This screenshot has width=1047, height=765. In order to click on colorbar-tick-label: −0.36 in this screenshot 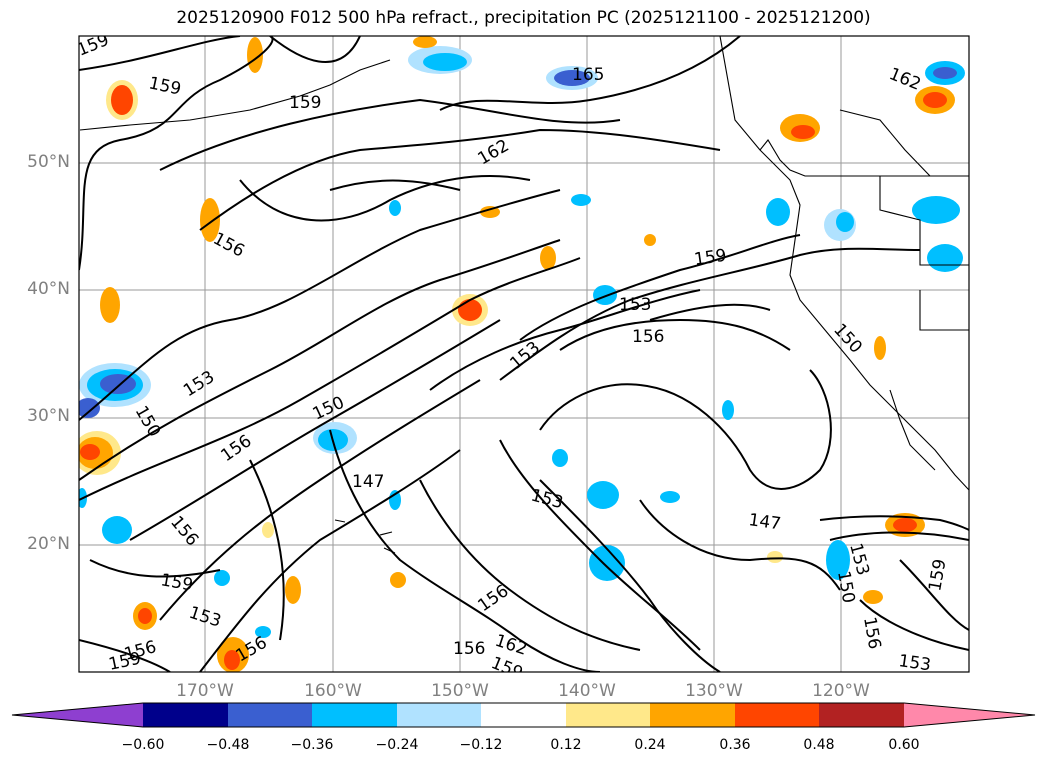, I will do `click(312, 745)`.